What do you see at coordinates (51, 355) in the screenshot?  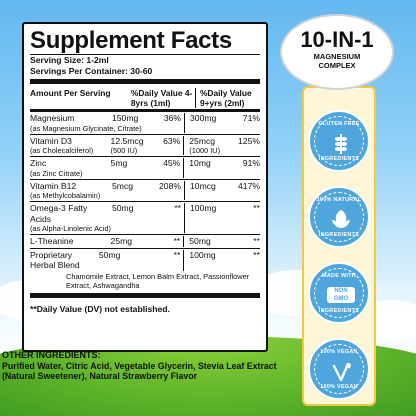 I see `other-ingredients-heading: OTHER INGREDIENTS:` at bounding box center [51, 355].